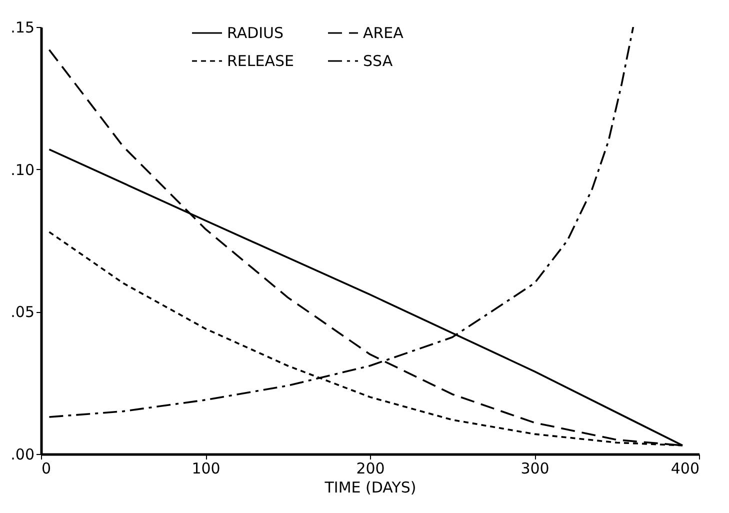  I want to click on x-tick-label: 100, so click(206, 469).